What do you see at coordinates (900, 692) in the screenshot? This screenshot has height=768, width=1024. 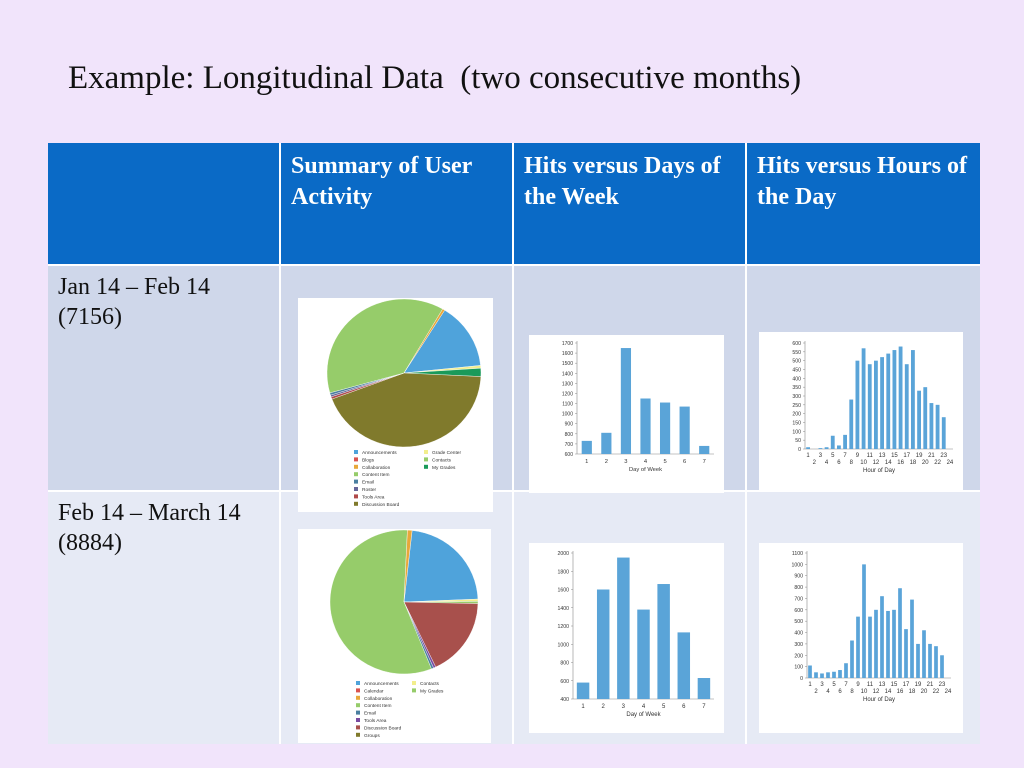 I see `x-tick-label: 16` at bounding box center [900, 692].